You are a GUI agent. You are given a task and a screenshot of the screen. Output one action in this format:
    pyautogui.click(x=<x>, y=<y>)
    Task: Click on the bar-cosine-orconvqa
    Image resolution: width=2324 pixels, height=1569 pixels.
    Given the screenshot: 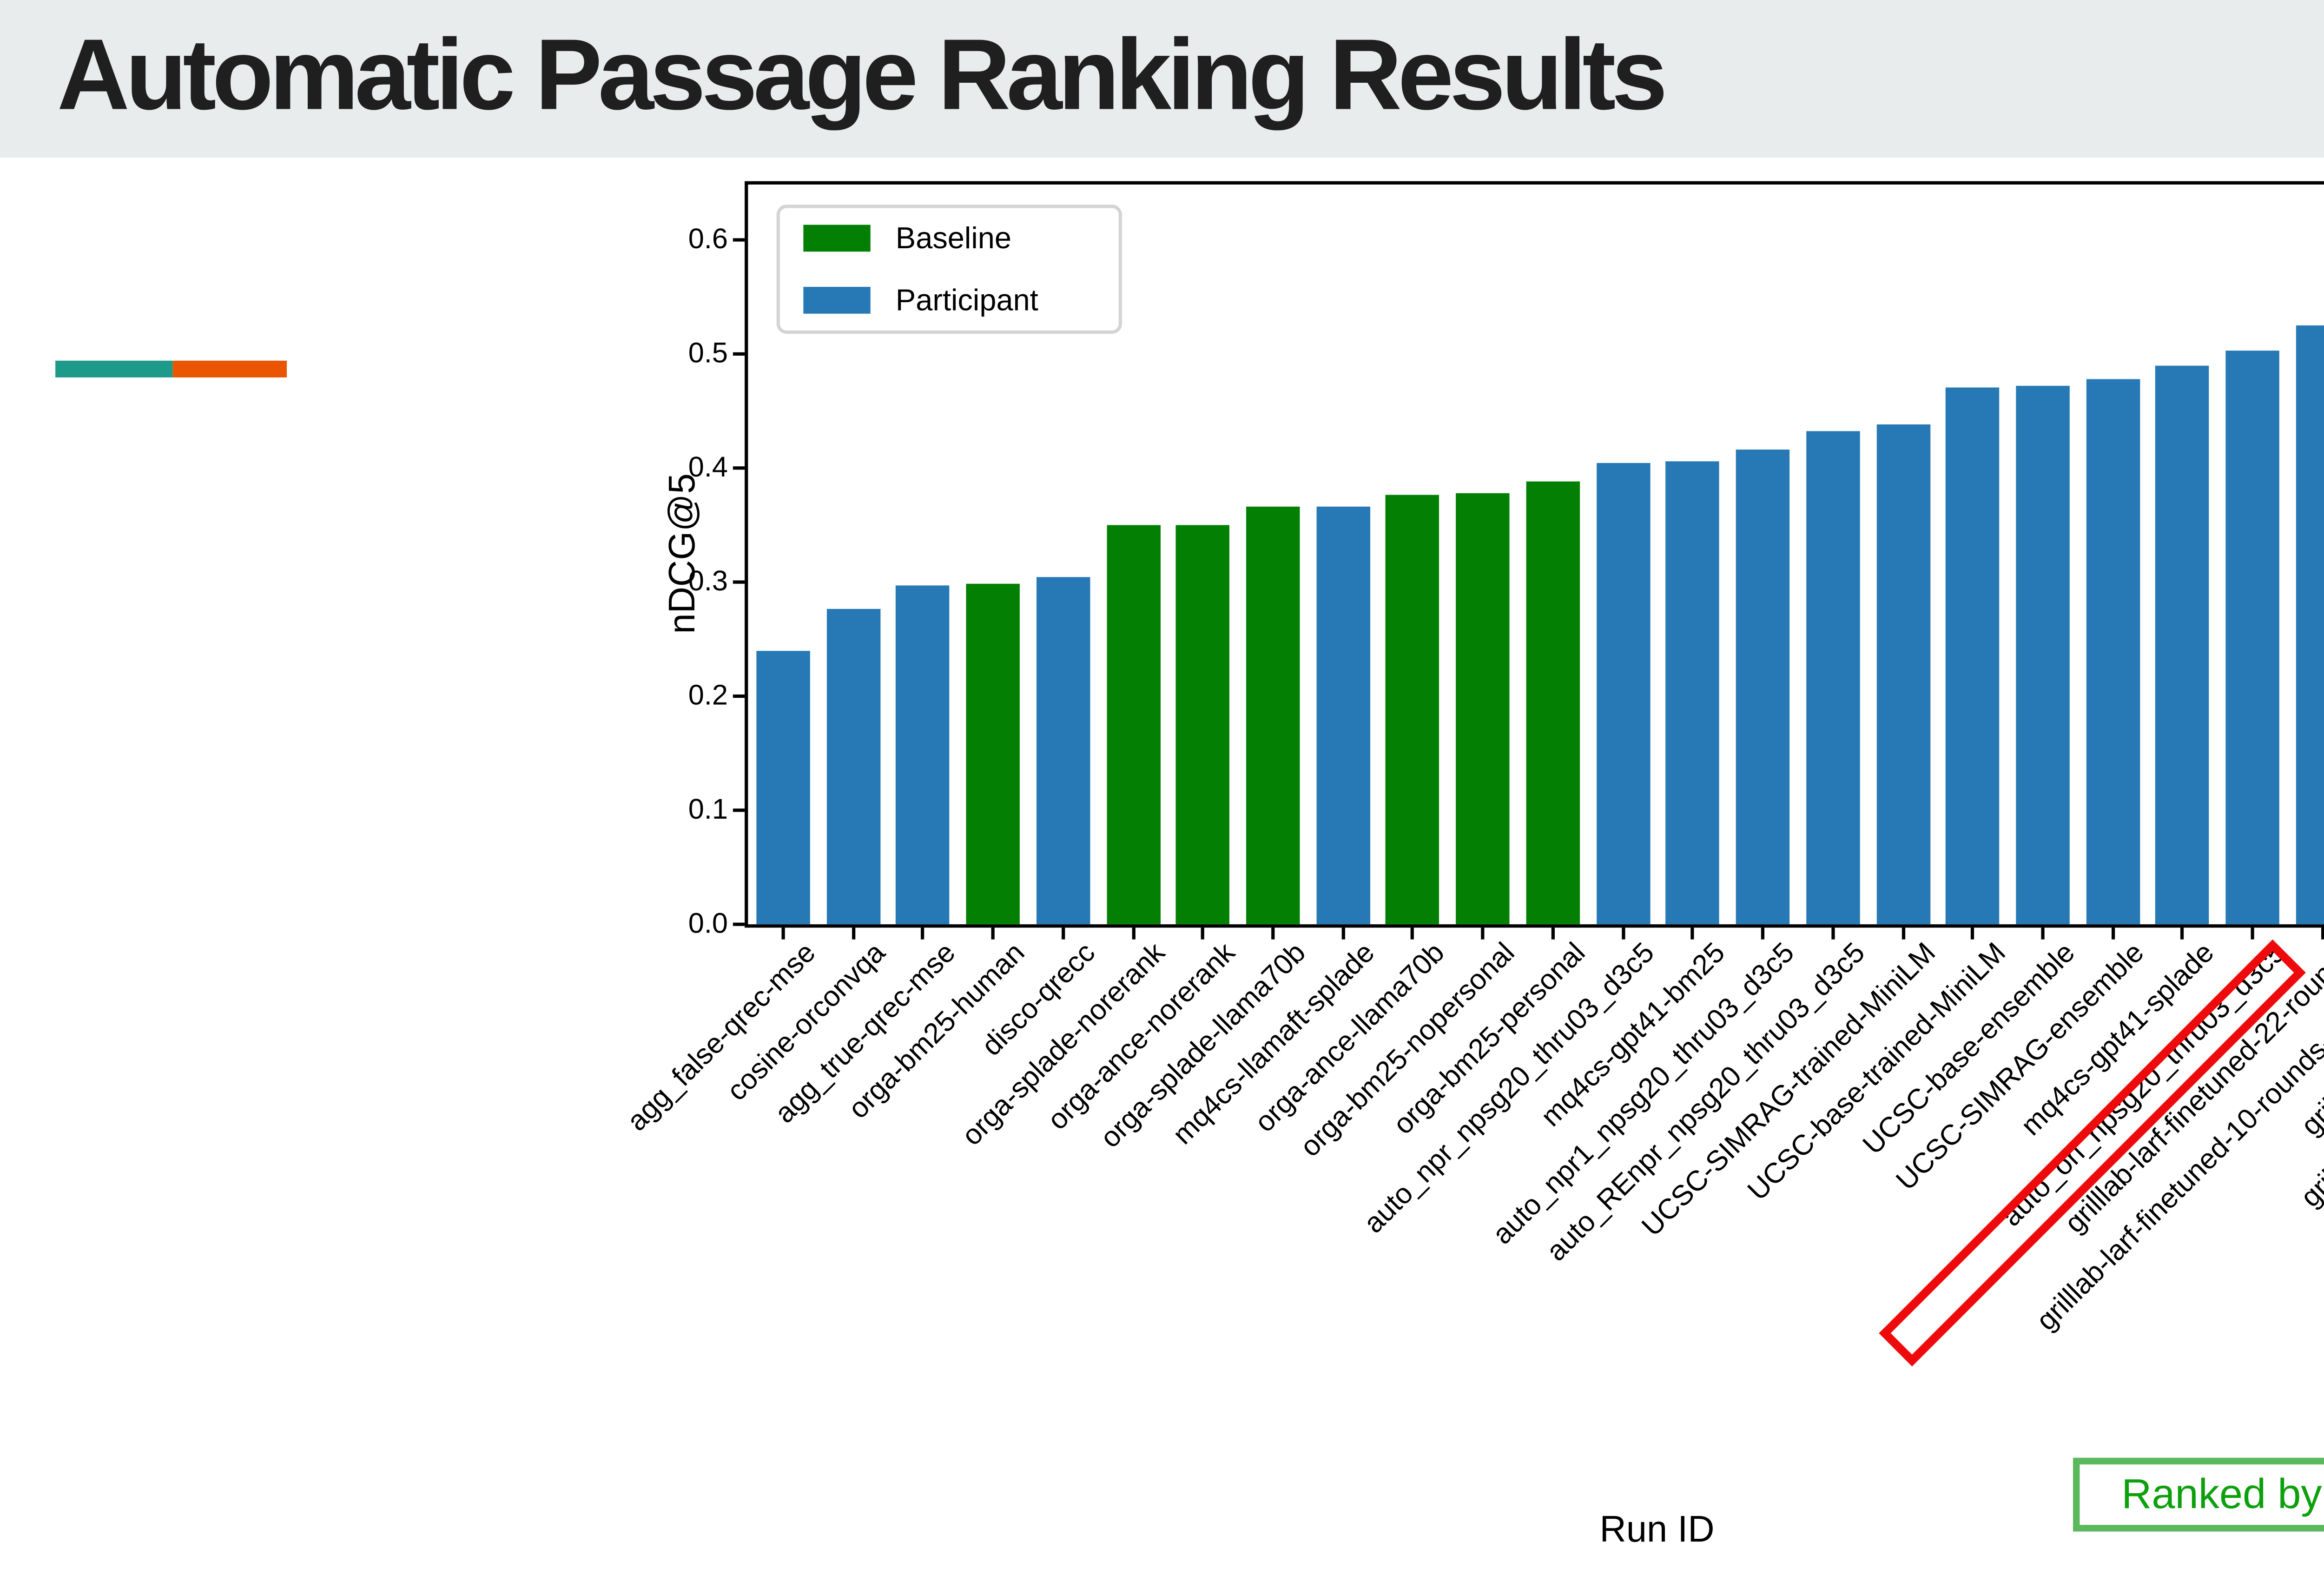 What is the action you would take?
    pyautogui.click(x=853, y=767)
    